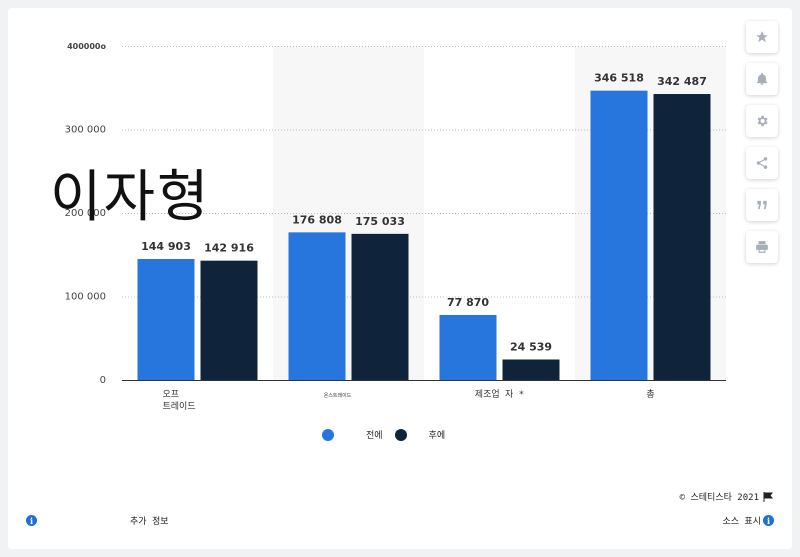  I want to click on quote-icon, so click(762, 205).